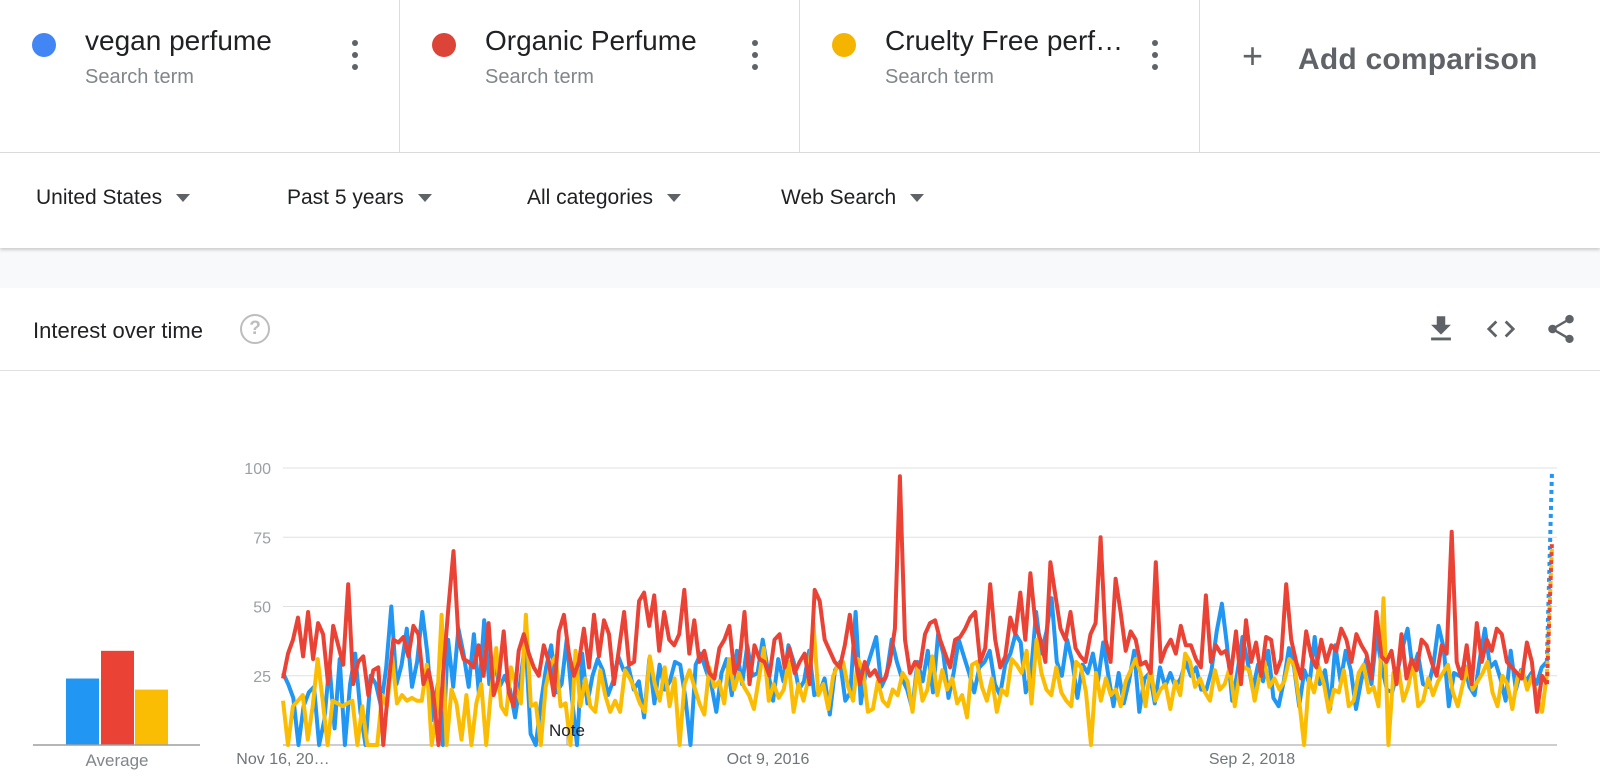 The width and height of the screenshot is (1600, 783). I want to click on average-bar-vegan-perfume, so click(82, 711).